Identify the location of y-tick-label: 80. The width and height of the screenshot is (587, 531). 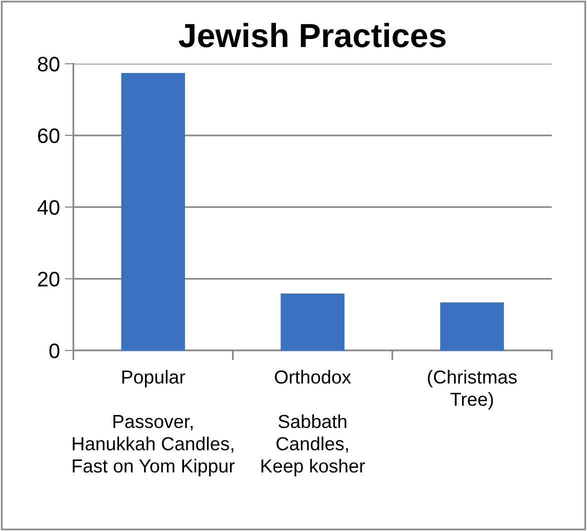
(49, 64).